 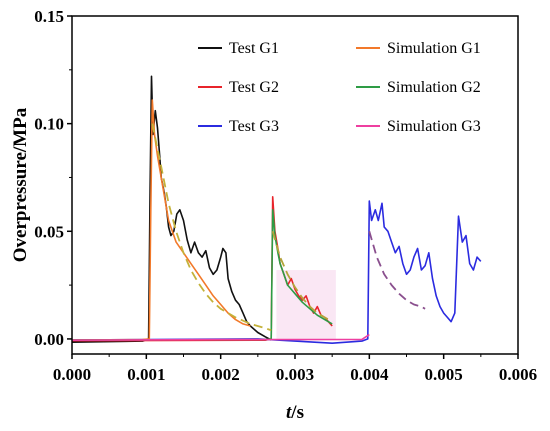 I want to click on y-tick-label: 0.15, so click(x=49, y=16).